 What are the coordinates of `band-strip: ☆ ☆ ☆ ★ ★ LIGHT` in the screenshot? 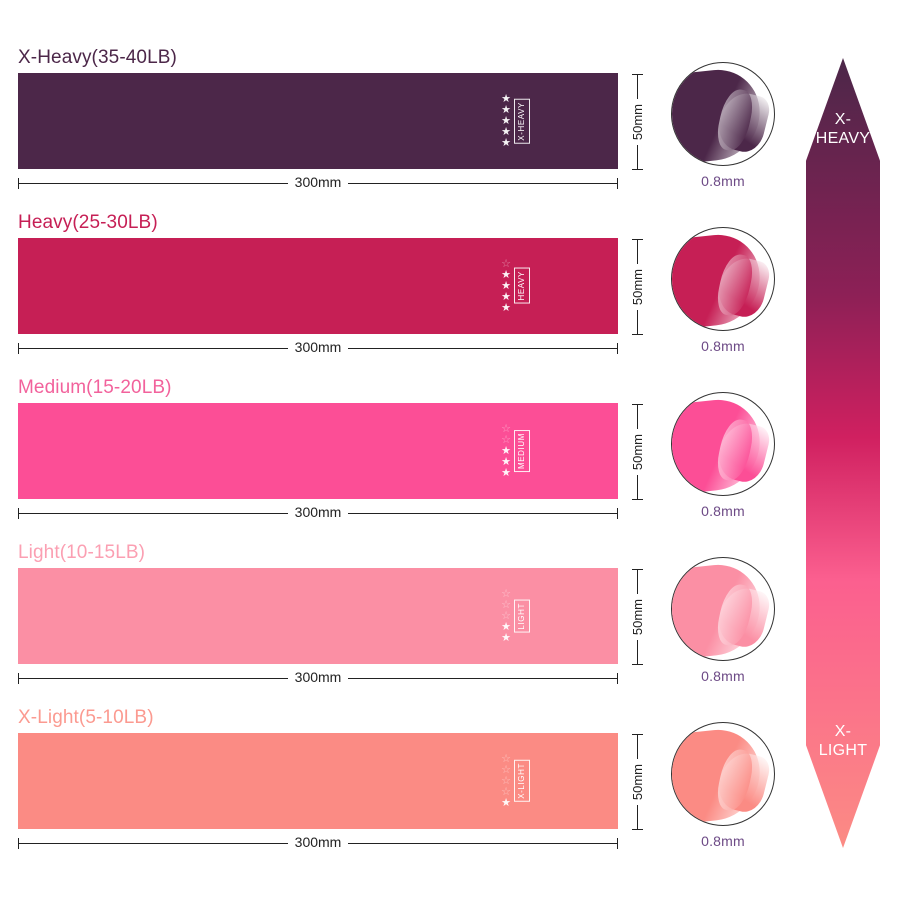 It's located at (318, 616).